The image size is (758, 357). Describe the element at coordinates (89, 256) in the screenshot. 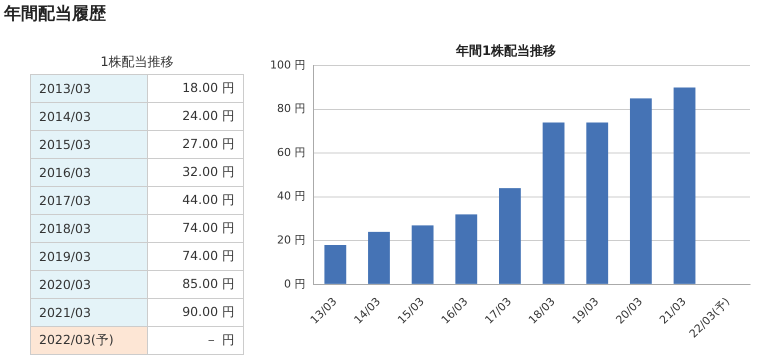

I see `text: 2019/03` at that location.